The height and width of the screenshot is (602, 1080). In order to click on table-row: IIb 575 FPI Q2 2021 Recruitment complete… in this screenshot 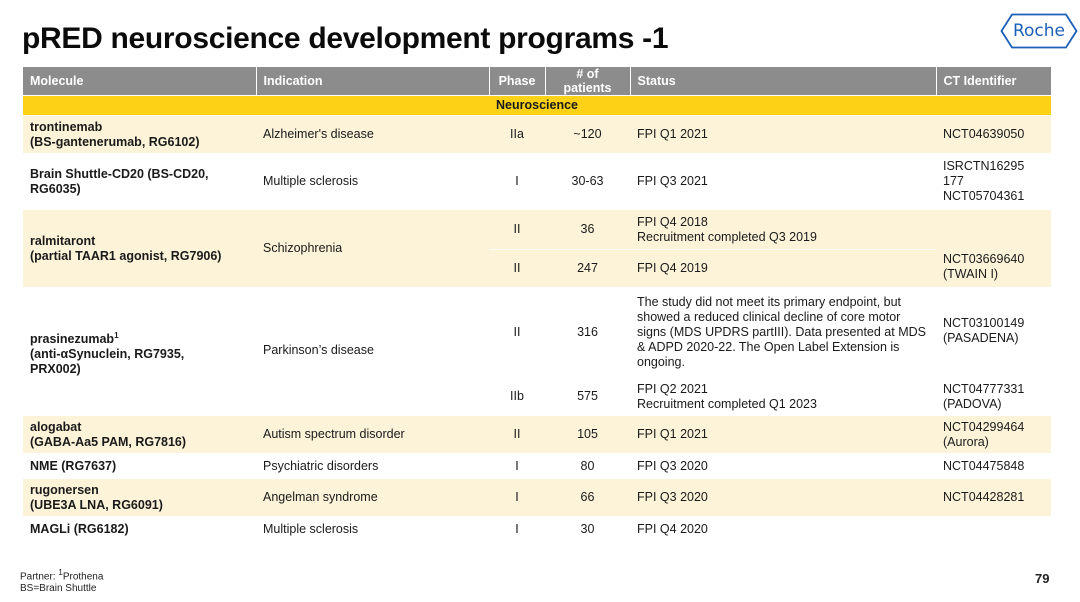, I will do `click(537, 396)`.